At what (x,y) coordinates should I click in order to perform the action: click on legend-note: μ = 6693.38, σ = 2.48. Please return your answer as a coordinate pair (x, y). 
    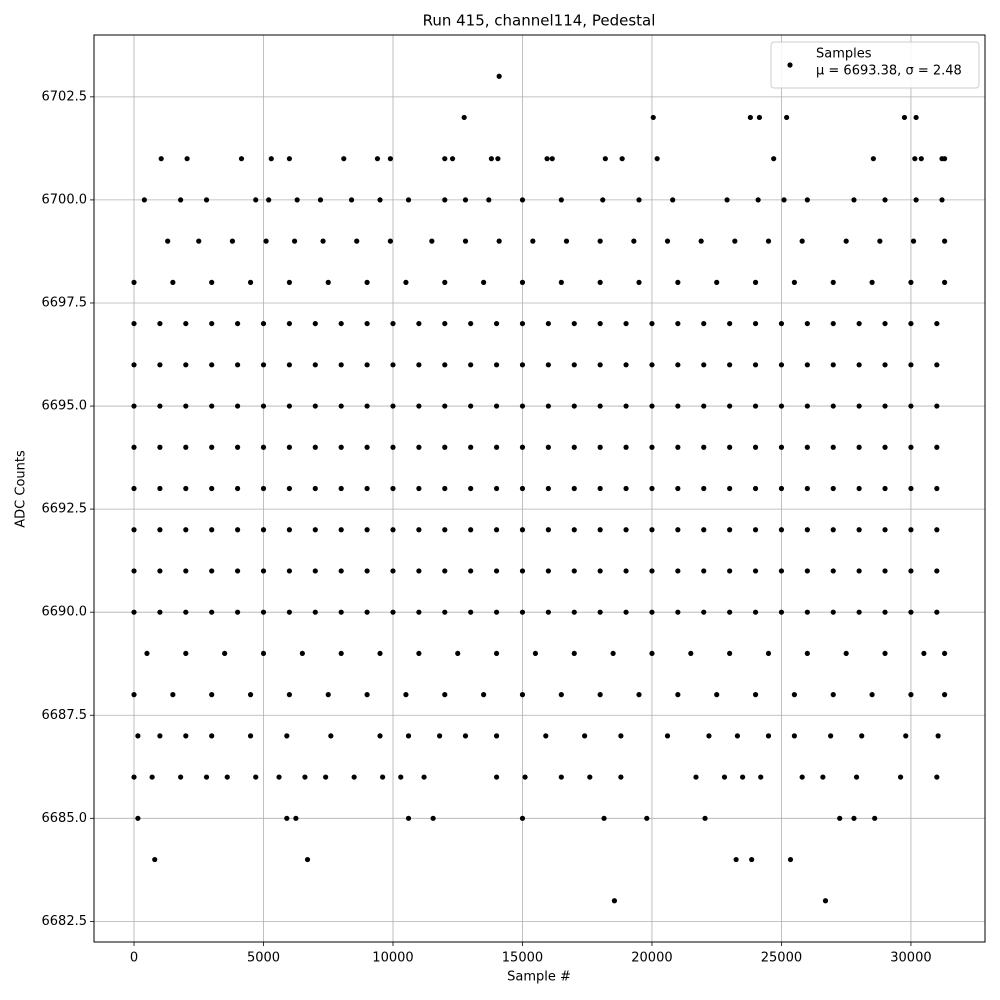
    Looking at the image, I should click on (889, 71).